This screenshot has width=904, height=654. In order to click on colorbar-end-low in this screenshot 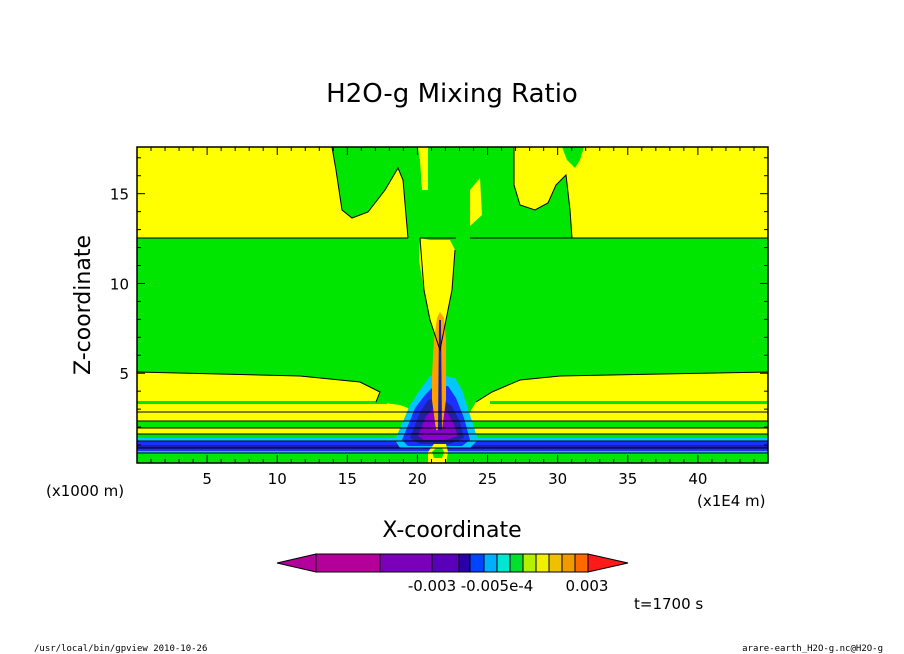, I will do `click(296, 563)`.